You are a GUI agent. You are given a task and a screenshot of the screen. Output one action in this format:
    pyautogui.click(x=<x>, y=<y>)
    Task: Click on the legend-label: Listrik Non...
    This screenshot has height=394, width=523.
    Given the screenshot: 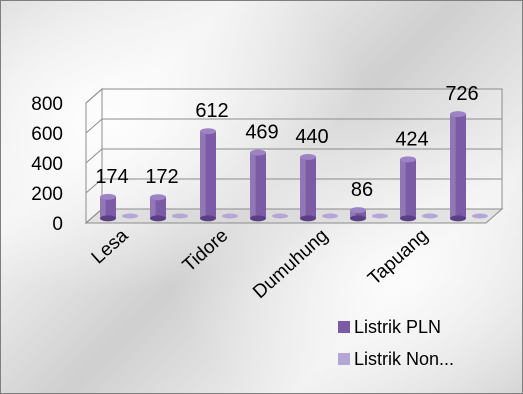 What is the action you would take?
    pyautogui.click(x=404, y=359)
    